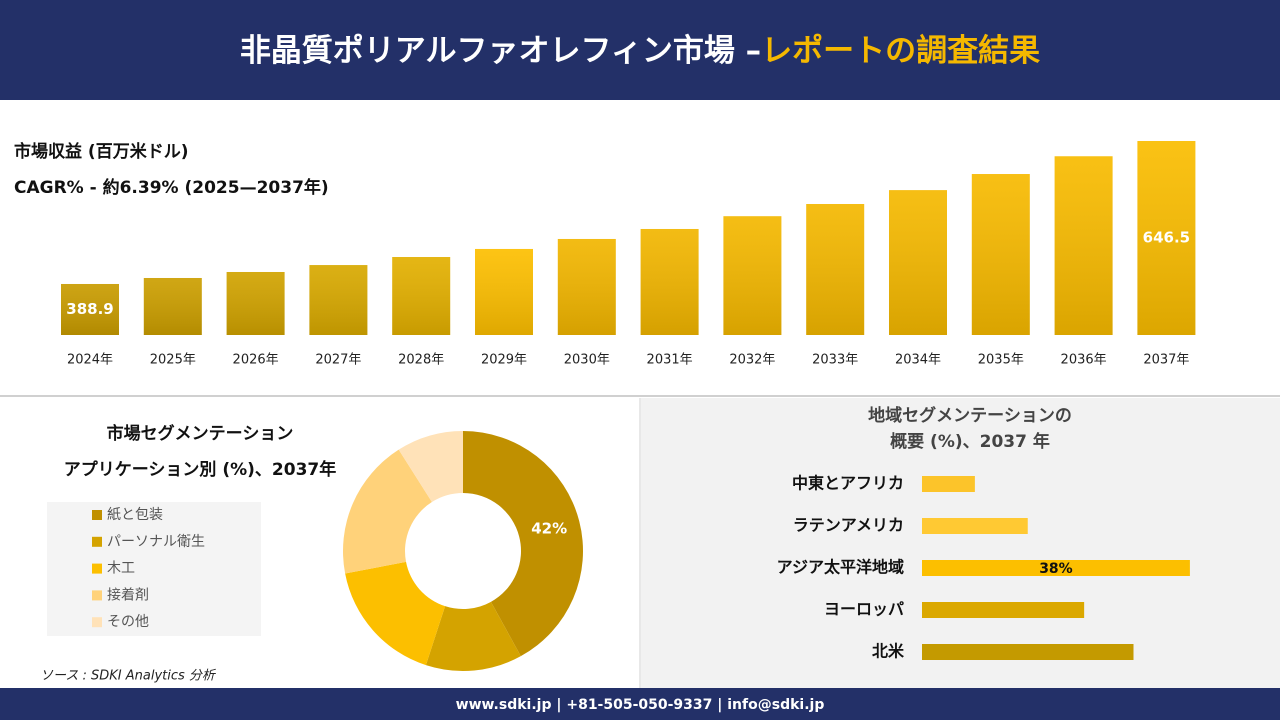 Image resolution: width=1280 pixels, height=720 pixels. What do you see at coordinates (1166, 360) in the screenshot?
I see `x-tick-label: 2037年` at bounding box center [1166, 360].